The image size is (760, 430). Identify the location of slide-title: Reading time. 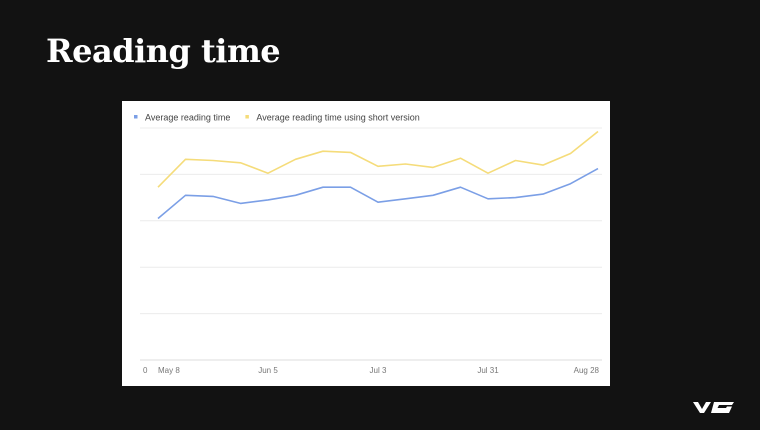
(163, 51).